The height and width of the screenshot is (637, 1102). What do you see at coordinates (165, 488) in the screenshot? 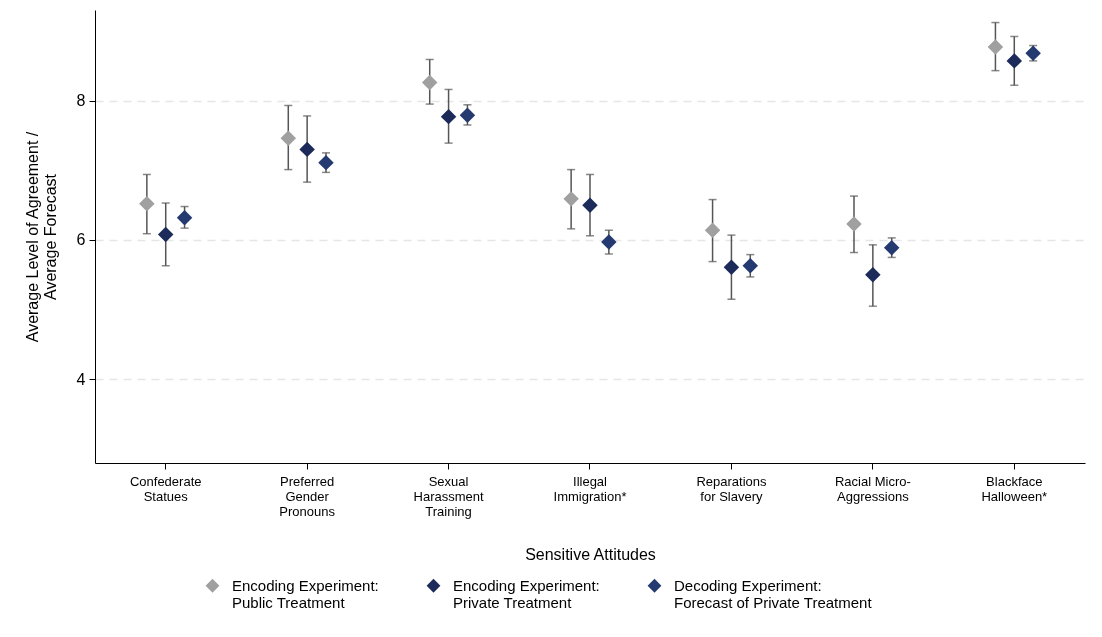
I see `x-tick-label: Confederate Statues` at bounding box center [165, 488].